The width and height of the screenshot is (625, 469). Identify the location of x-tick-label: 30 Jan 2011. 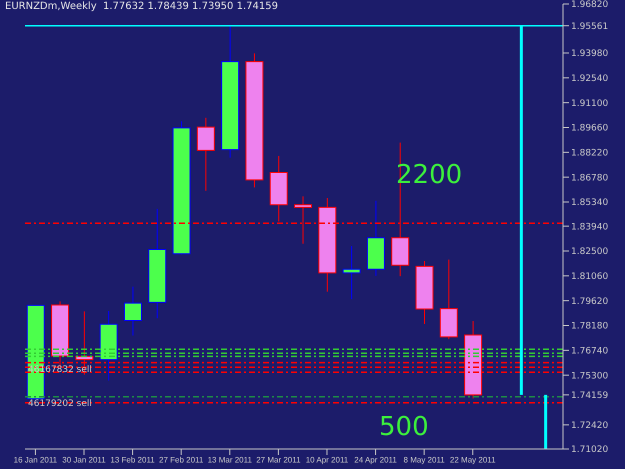
(84, 460).